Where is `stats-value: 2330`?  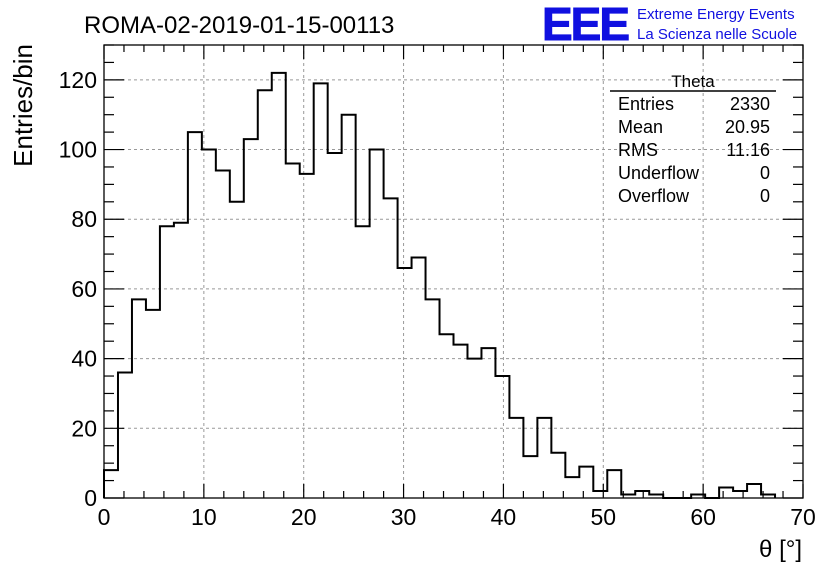
stats-value: 2330 is located at coordinates (750, 104).